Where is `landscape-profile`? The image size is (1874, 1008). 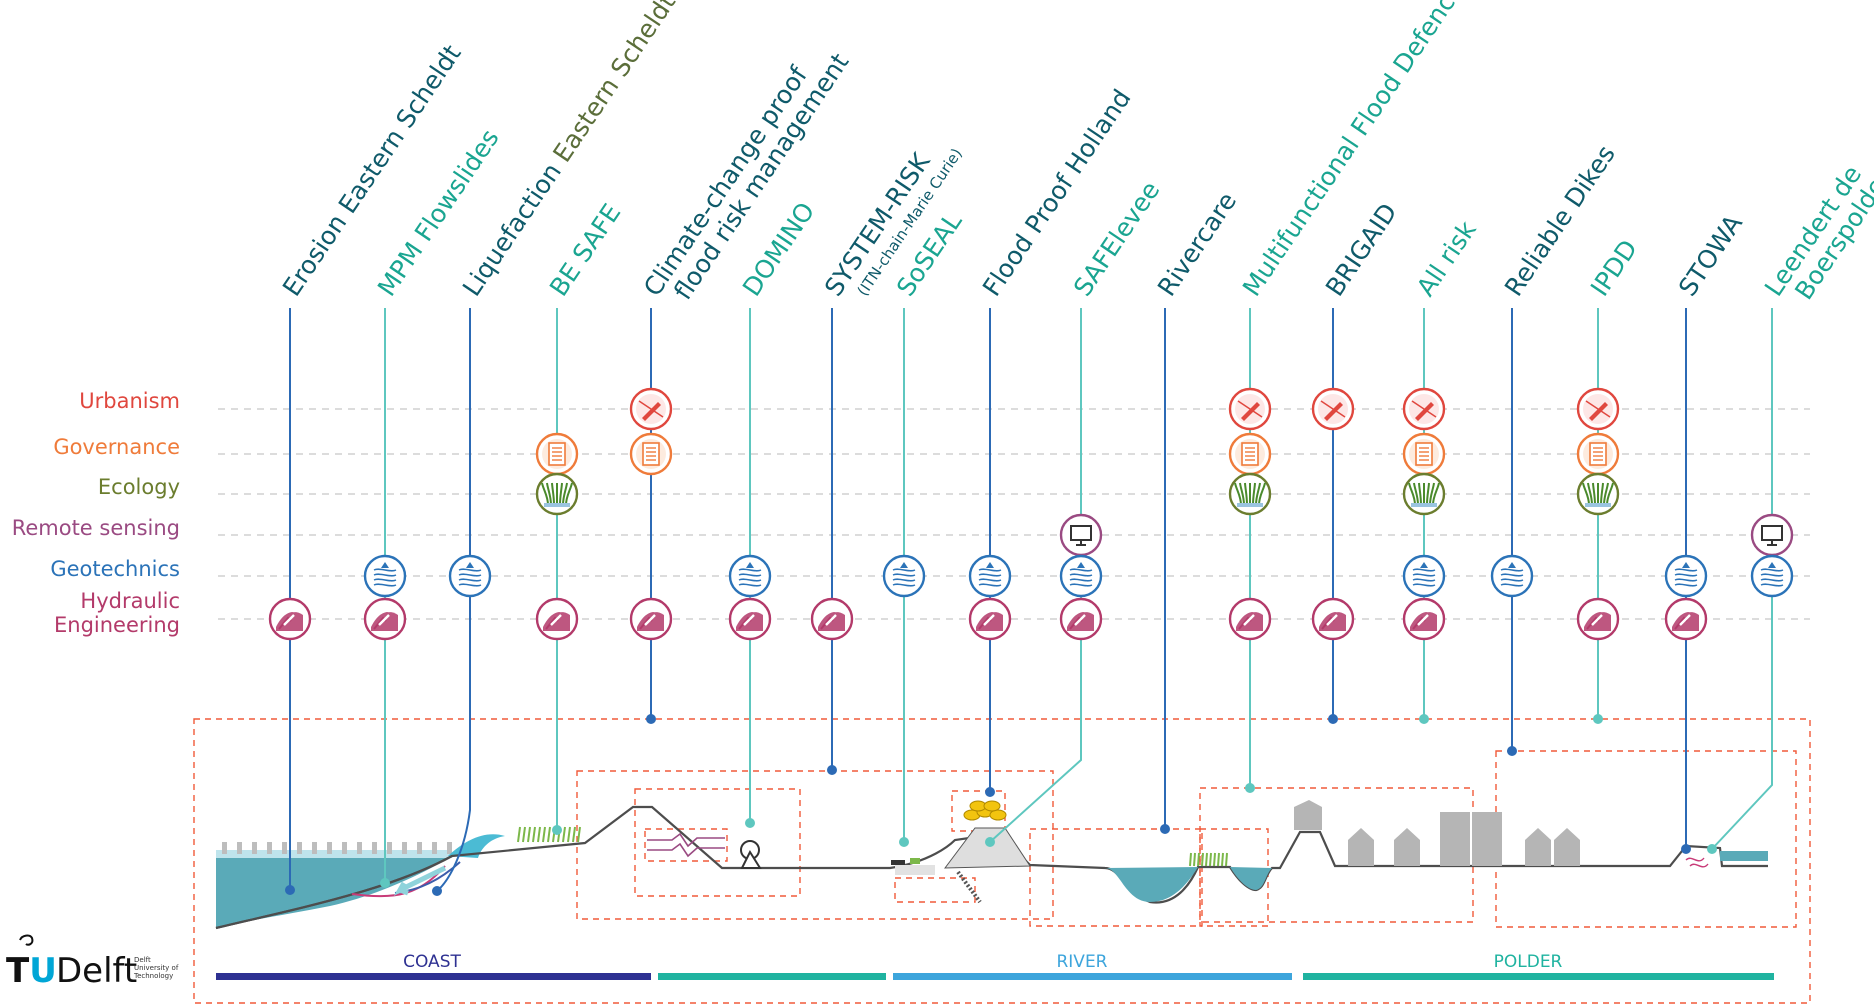 landscape-profile is located at coordinates (991, 865).